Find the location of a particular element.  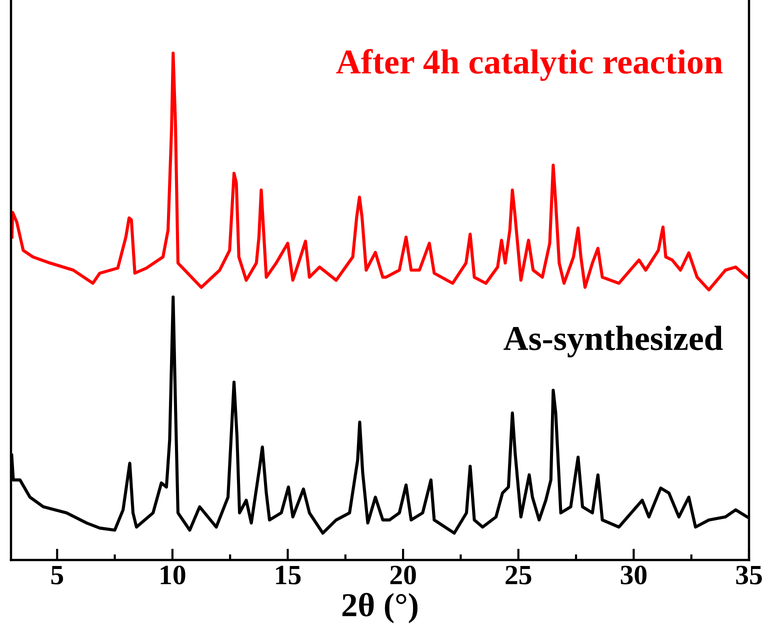

x-axis-title: 2θ (°) is located at coordinates (380, 608).